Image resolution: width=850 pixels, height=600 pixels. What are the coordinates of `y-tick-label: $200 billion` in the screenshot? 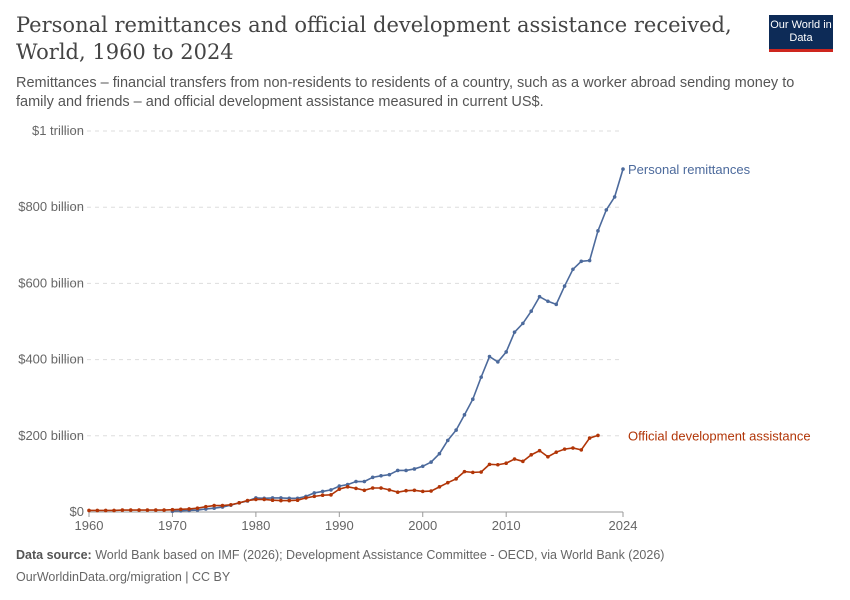 It's located at (51, 435).